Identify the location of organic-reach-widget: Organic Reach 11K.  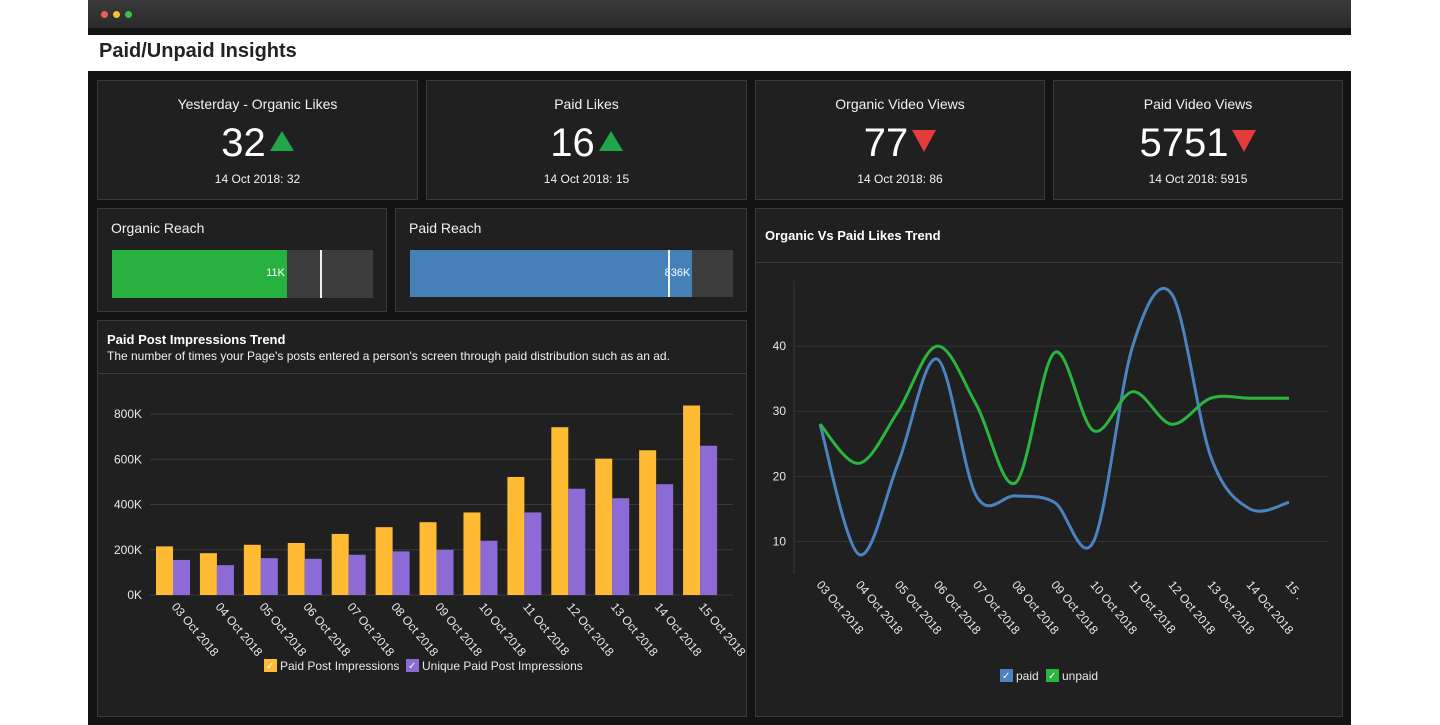
(242, 260).